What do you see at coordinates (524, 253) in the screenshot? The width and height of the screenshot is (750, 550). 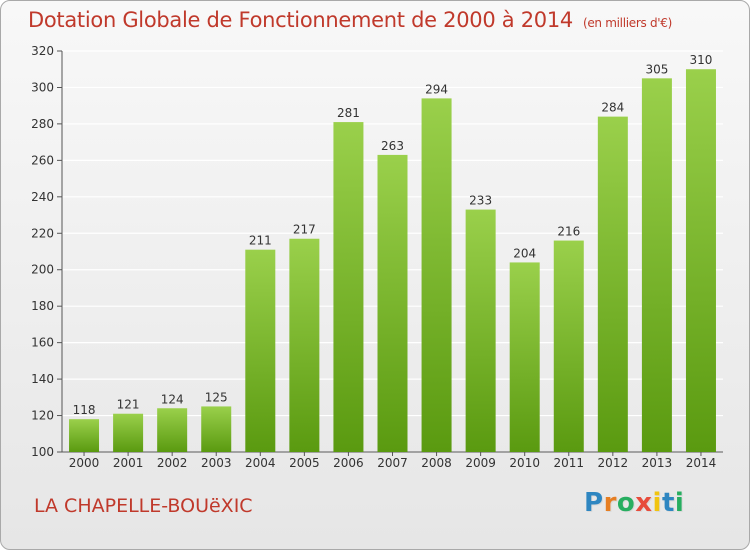 I see `value-label: 204` at bounding box center [524, 253].